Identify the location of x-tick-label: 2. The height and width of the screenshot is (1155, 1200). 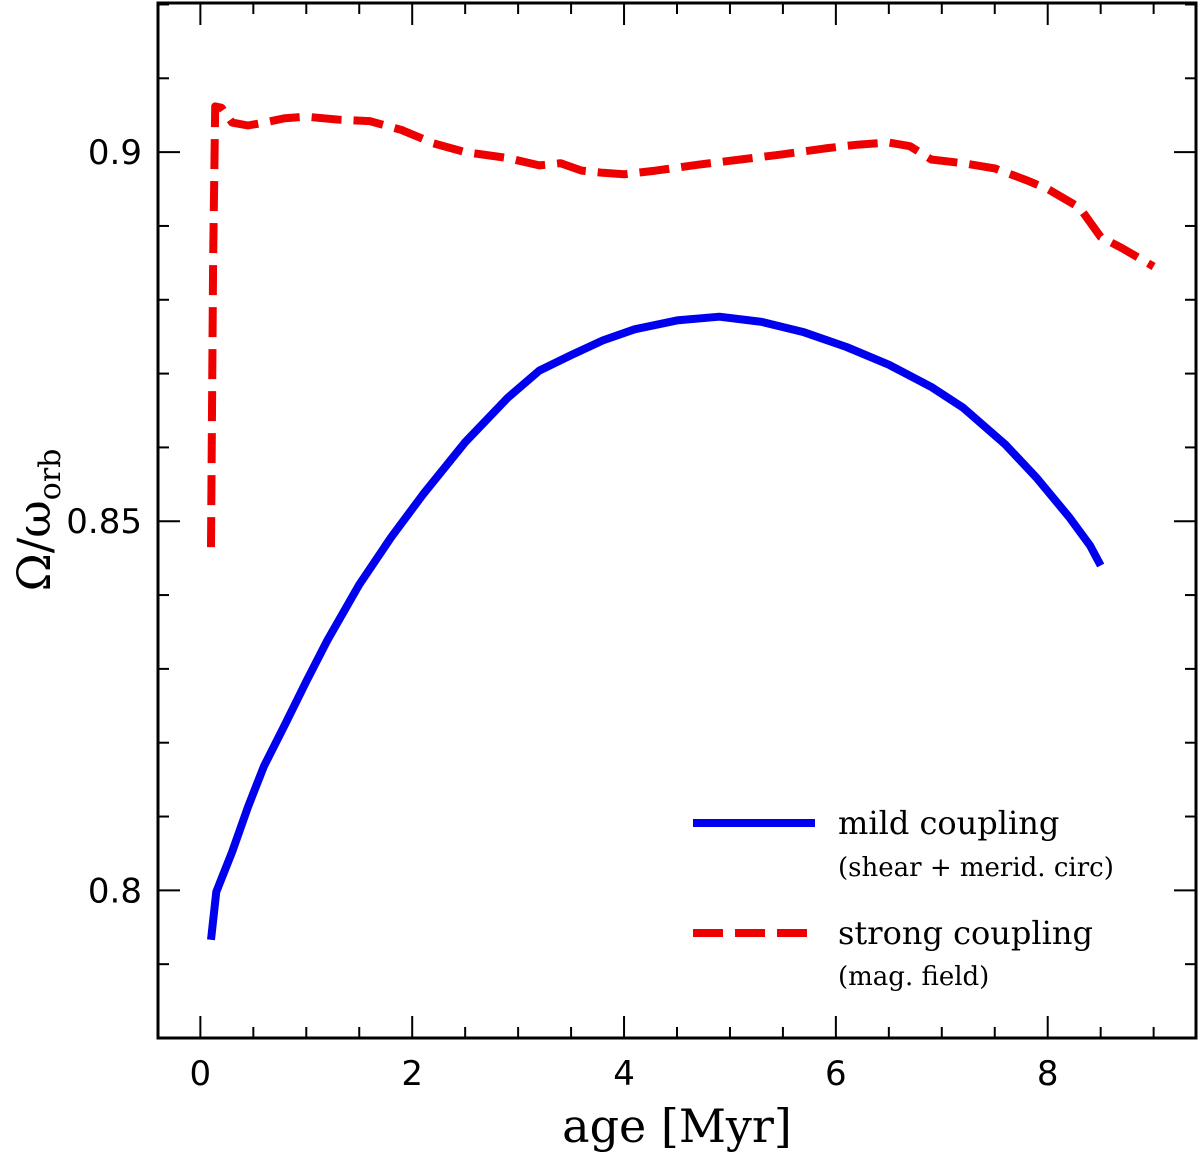
(412, 1074).